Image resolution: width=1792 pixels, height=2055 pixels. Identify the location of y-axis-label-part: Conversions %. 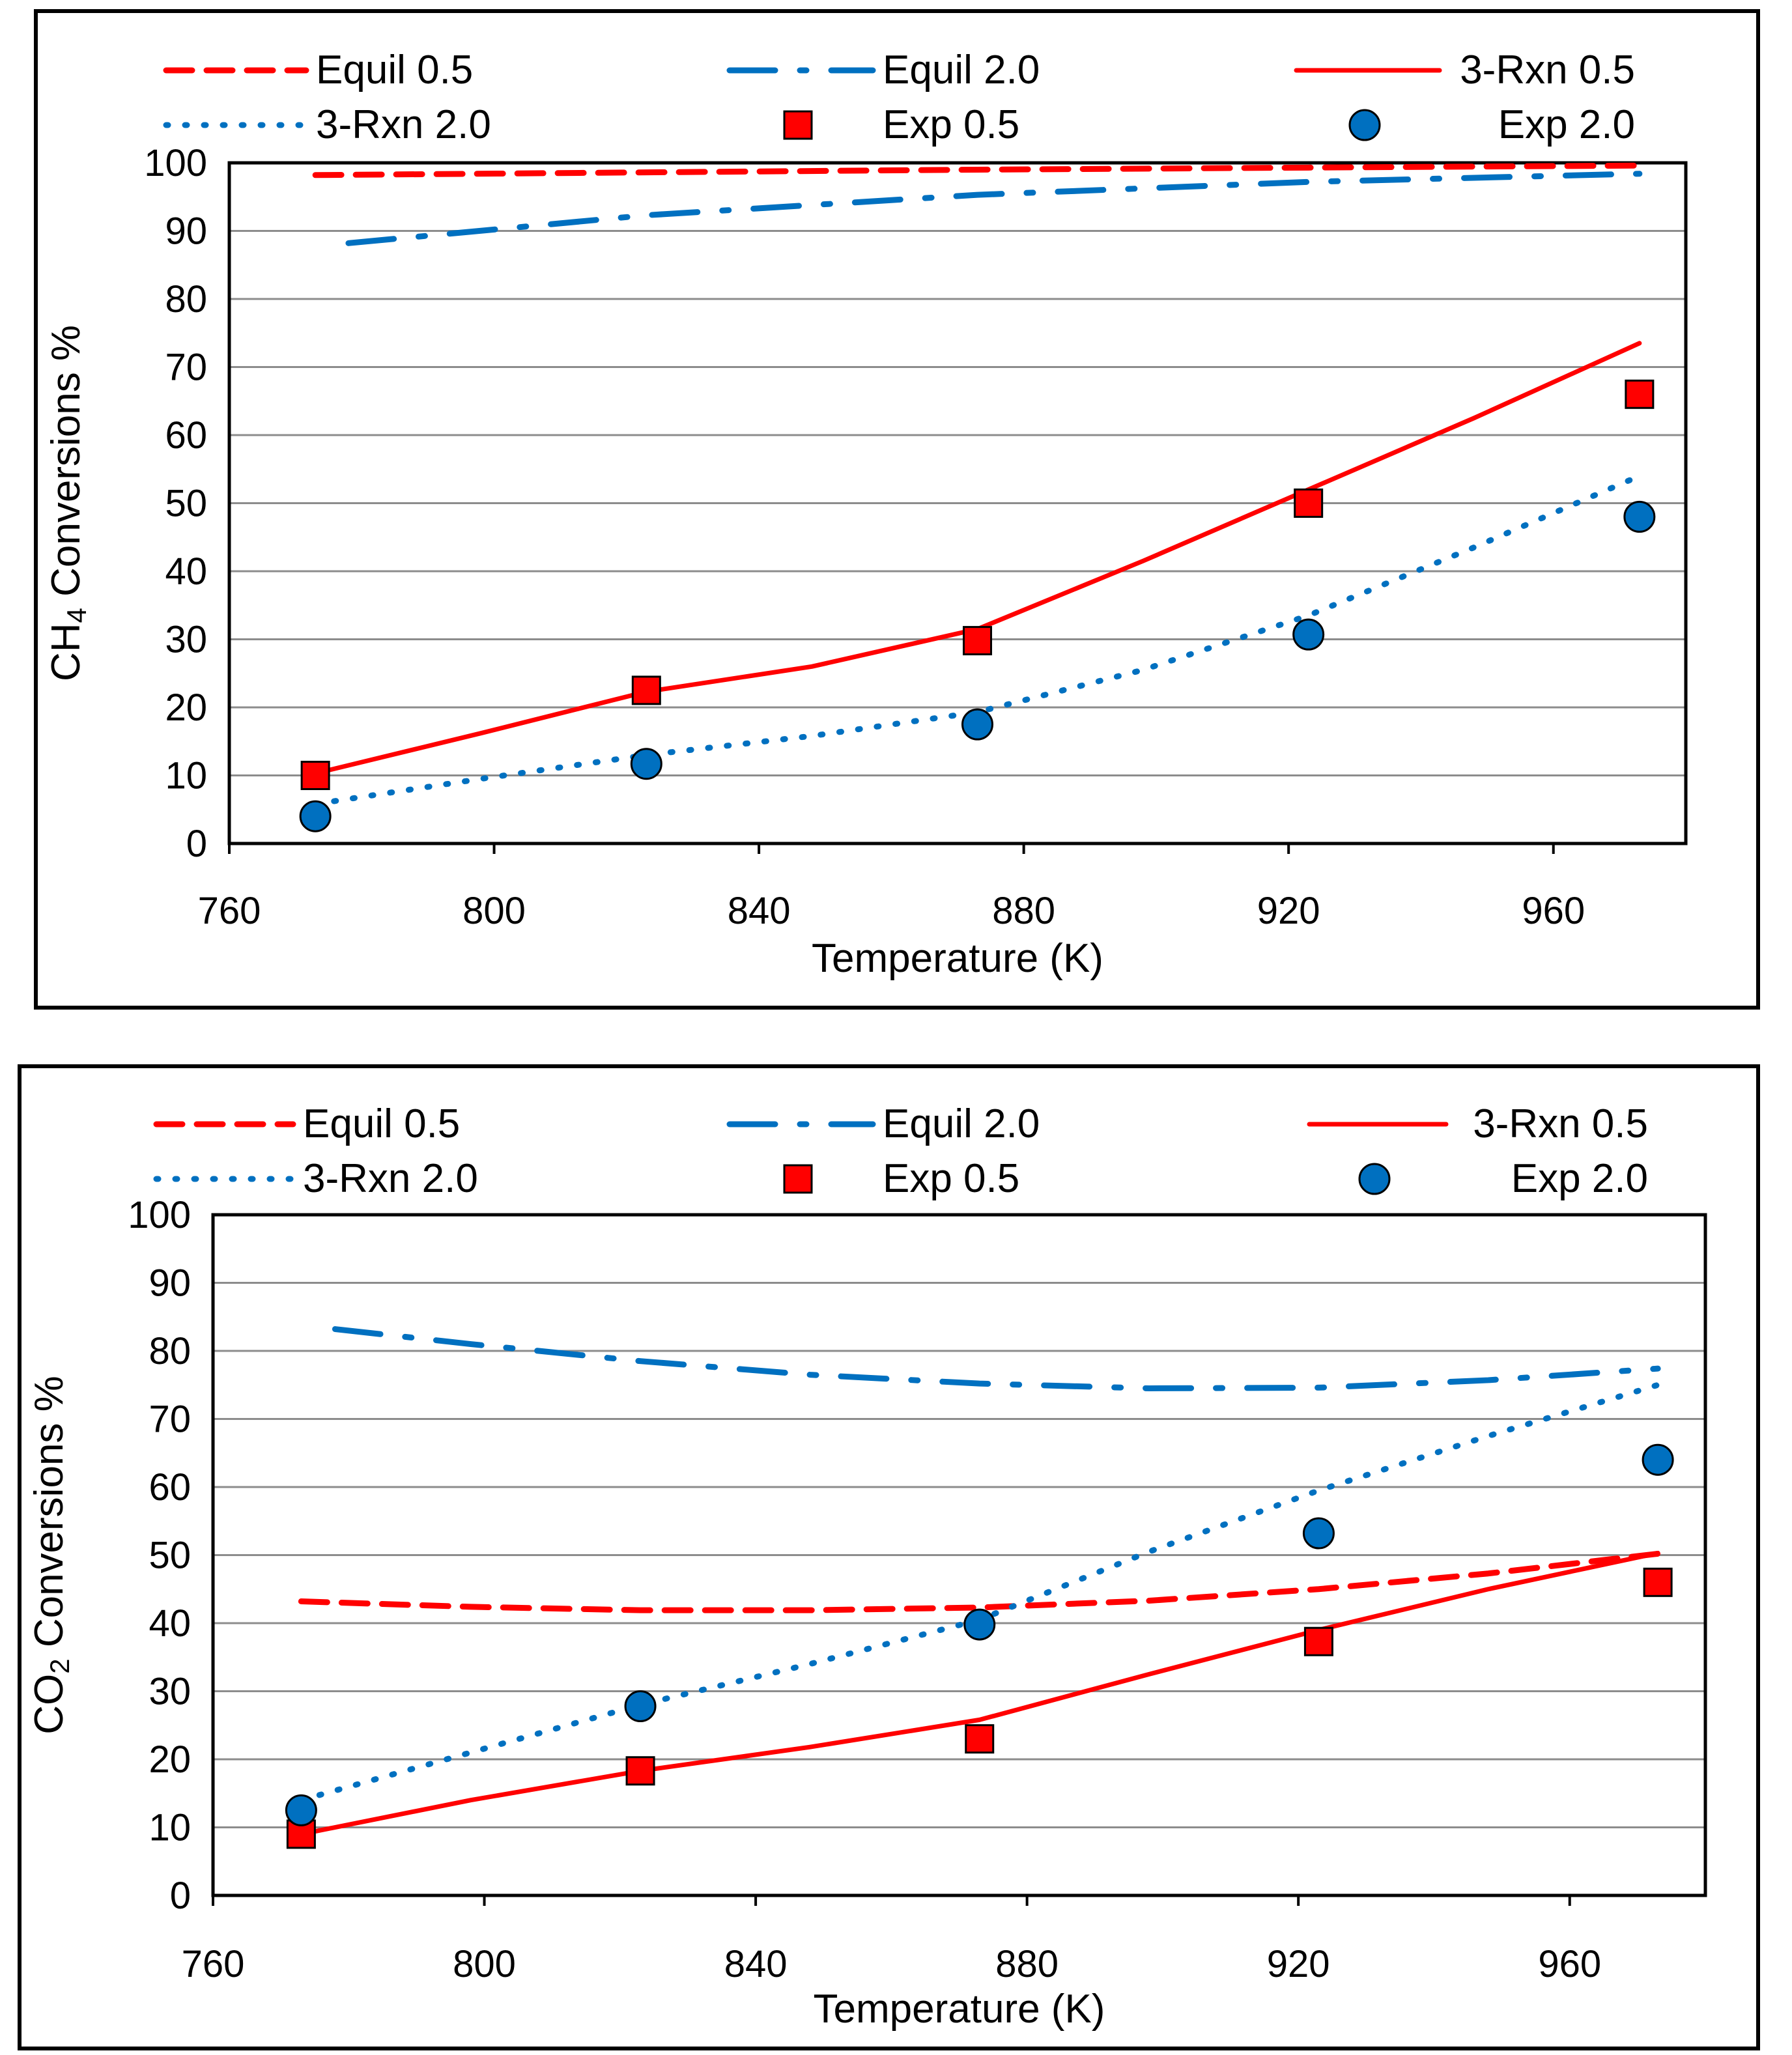
(50, 1517).